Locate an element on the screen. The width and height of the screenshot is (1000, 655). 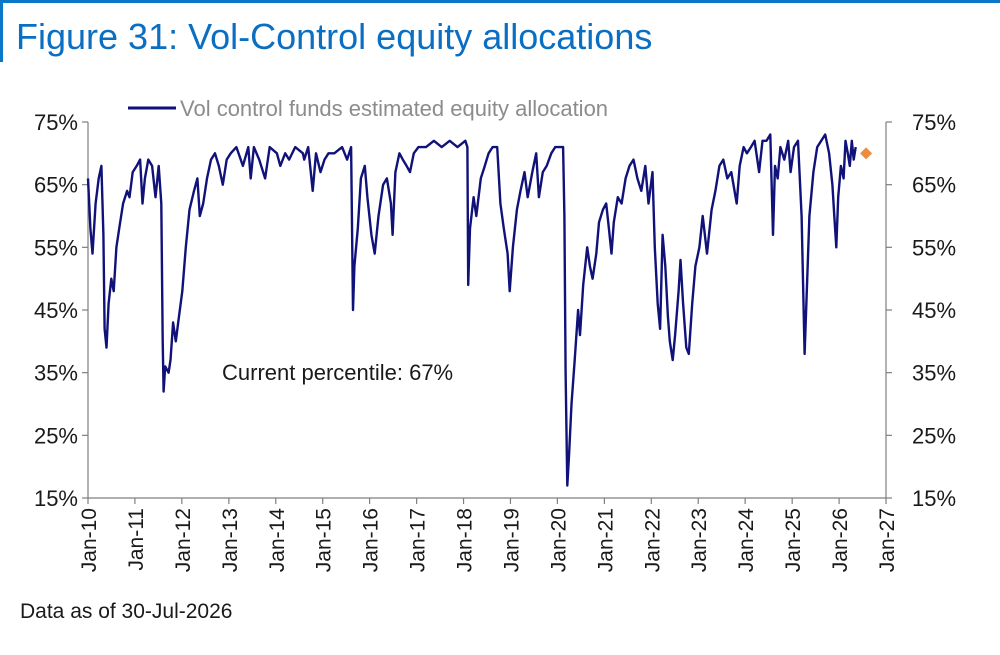
chart-annotation: Current percentile: 67% is located at coordinates (337, 372).